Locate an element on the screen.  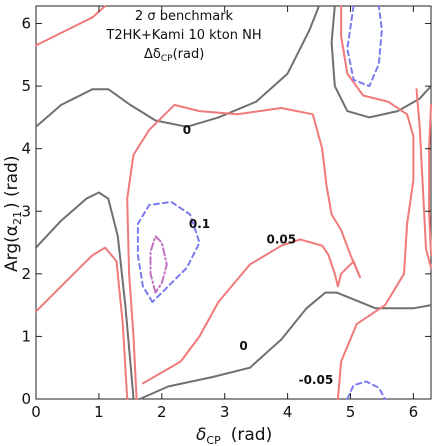
title-sub: CP is located at coordinates (167, 59).